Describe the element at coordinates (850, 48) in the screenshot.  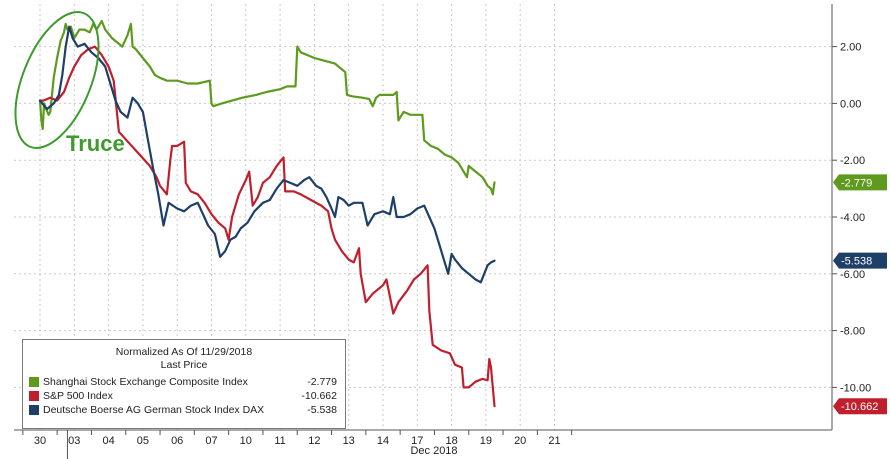
I see `y-tick-label-0: 2.00` at that location.